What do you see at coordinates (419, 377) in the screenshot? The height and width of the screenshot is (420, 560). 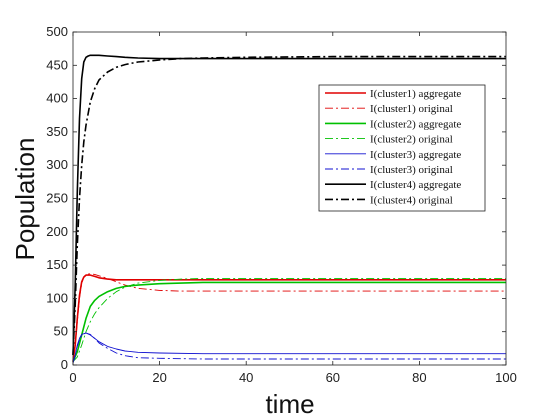 I see `x-tick-label: 80` at bounding box center [419, 377].